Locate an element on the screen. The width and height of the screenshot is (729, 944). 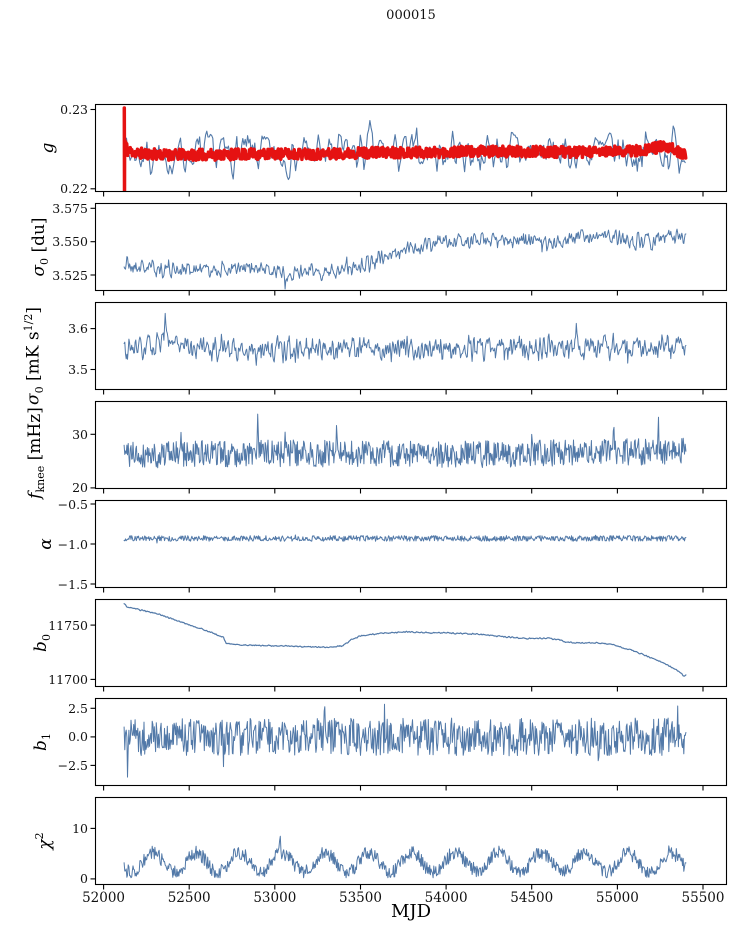
y-axis-label-sigma0-du: σ0 [du] is located at coordinates (40, 246).